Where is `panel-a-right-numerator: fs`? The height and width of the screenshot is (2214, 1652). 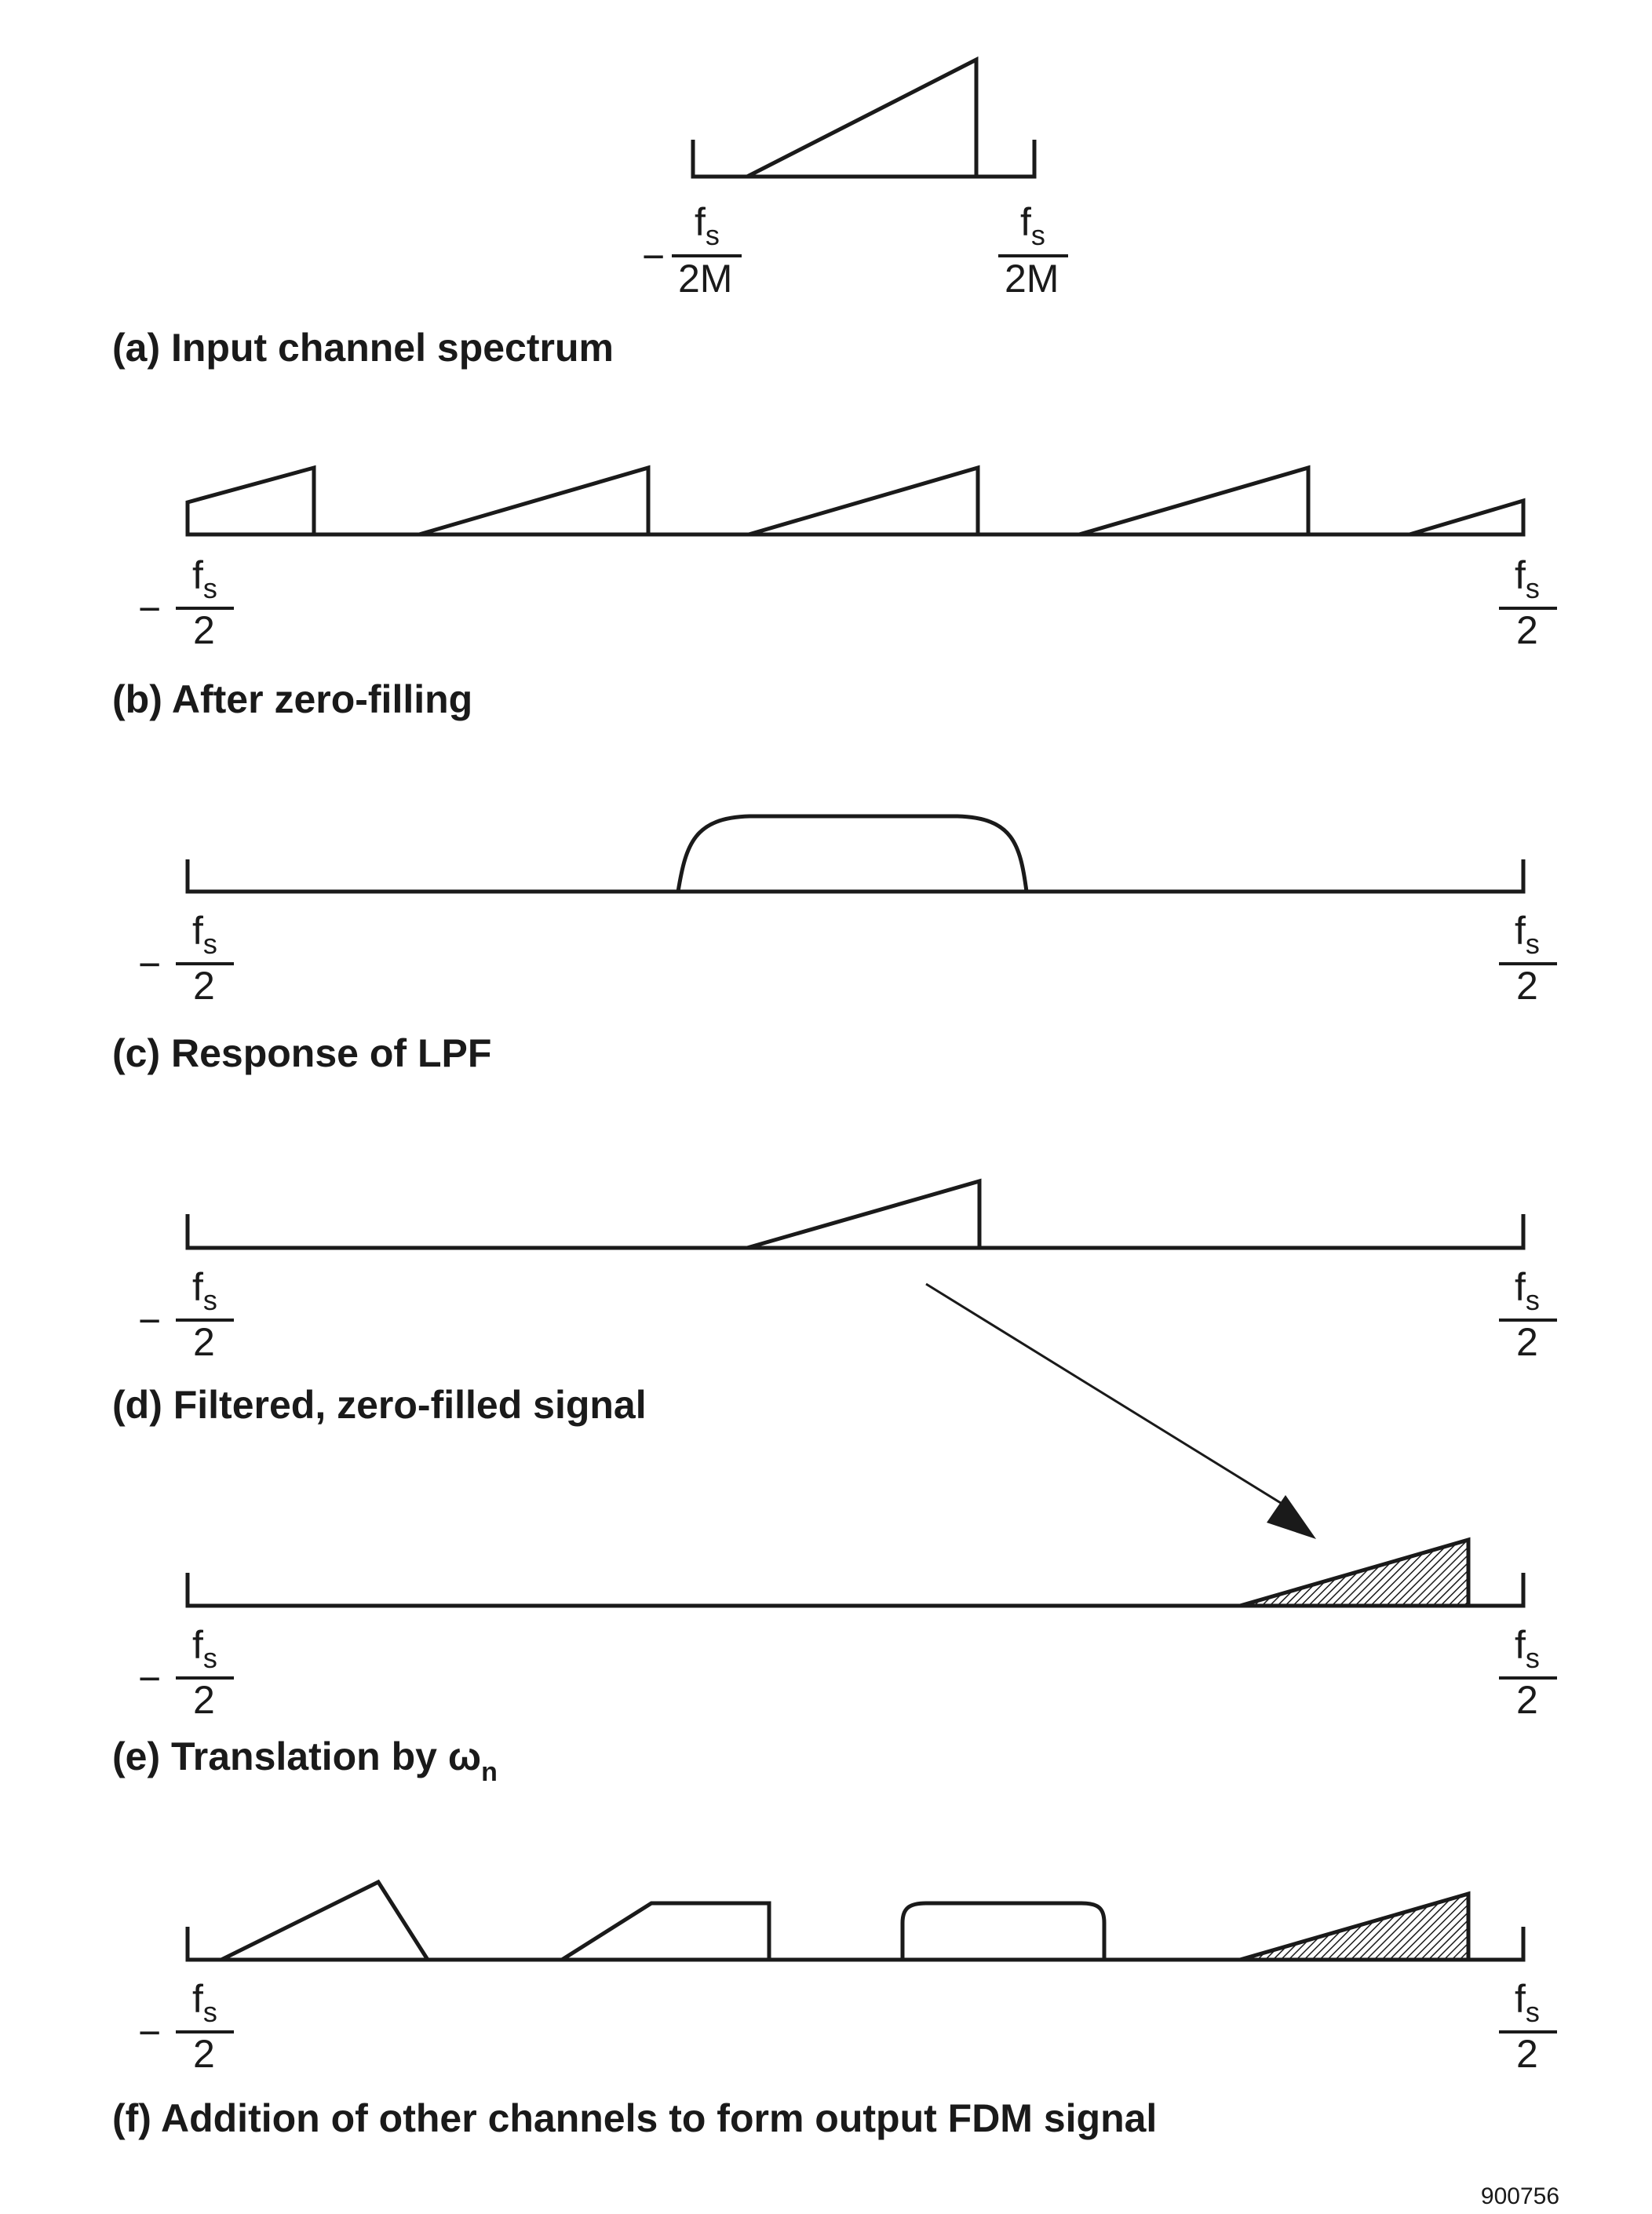 panel-a-right-numerator: fs is located at coordinates (1032, 225).